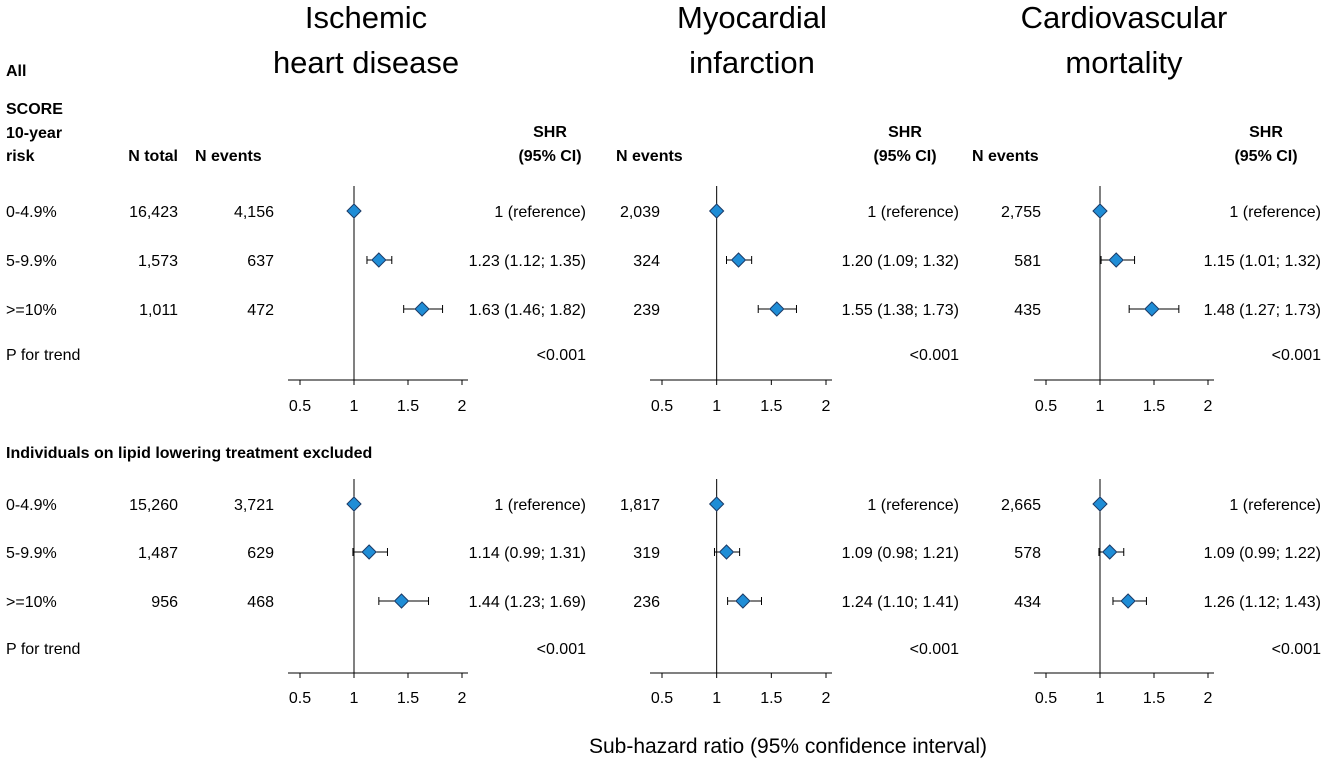  I want to click on all-section-label: All, so click(16, 71).